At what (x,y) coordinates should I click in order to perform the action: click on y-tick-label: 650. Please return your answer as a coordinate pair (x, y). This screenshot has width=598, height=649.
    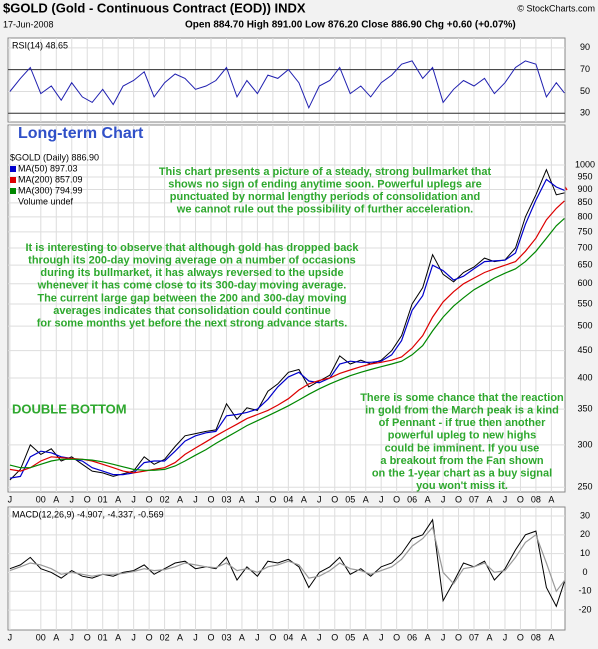
    Looking at the image, I should click on (584, 265).